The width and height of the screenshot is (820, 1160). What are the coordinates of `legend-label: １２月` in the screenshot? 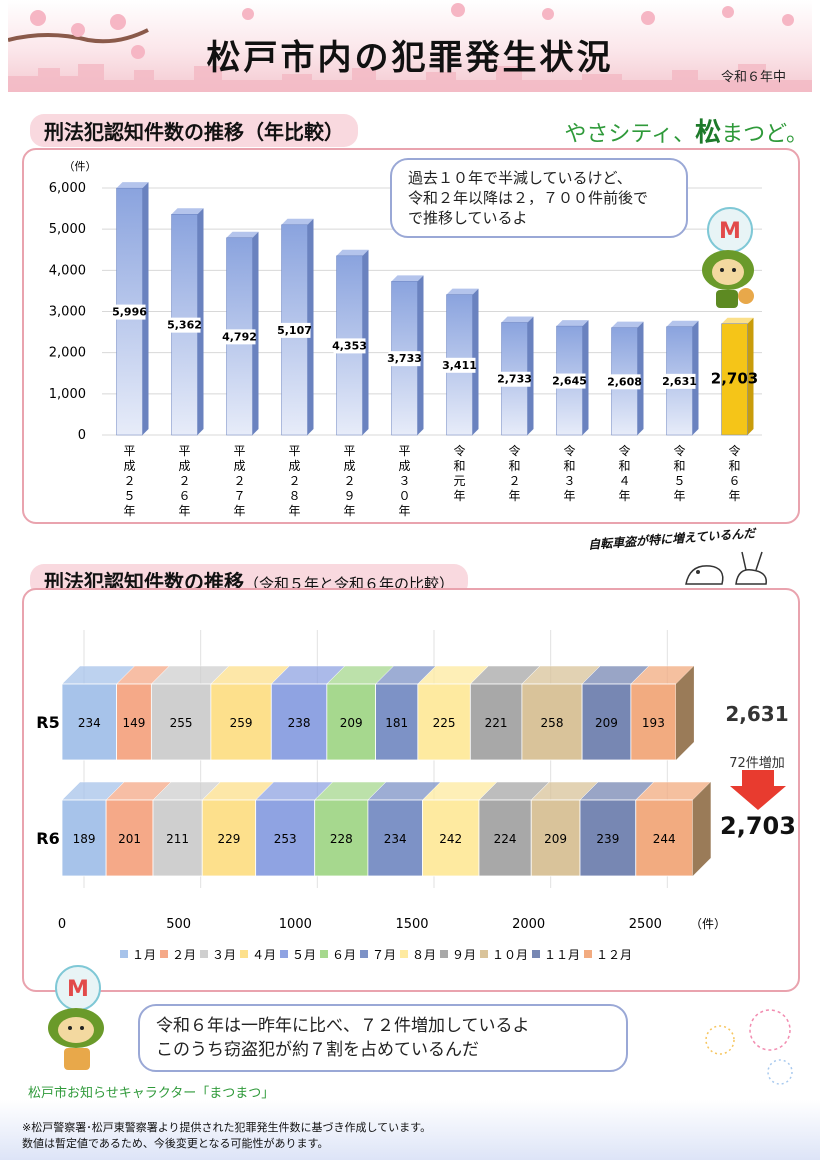 It's located at (614, 955).